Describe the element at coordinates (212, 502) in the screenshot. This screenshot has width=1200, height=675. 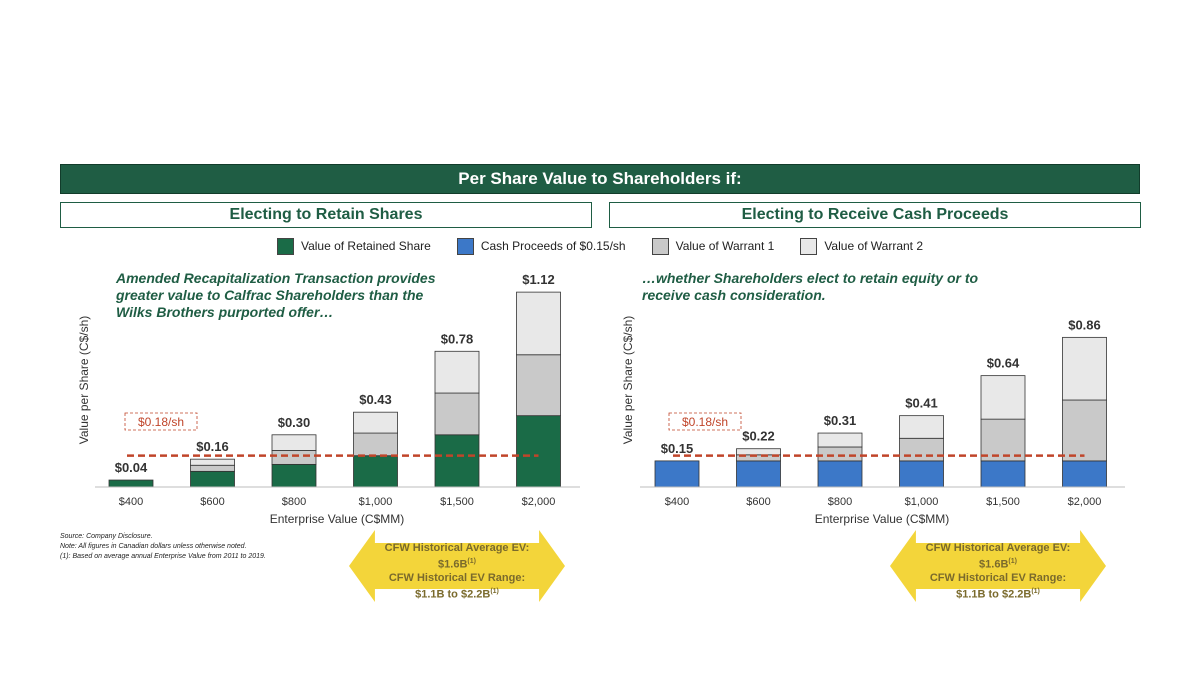
I see `left-x-tick-1: $600` at that location.